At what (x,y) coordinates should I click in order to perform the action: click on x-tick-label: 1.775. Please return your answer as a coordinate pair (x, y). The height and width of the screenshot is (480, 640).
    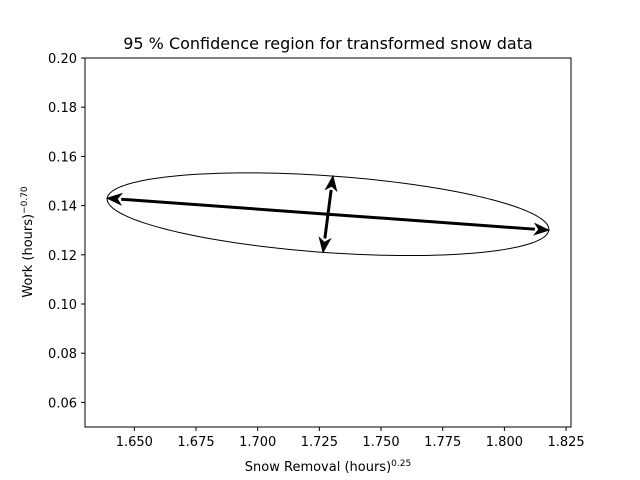
    Looking at the image, I should click on (442, 442).